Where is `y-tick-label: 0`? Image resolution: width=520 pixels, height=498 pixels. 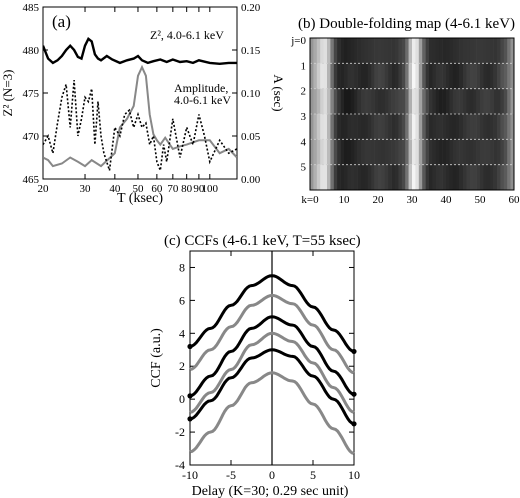 y-tick-label: 0 is located at coordinates (182, 399).